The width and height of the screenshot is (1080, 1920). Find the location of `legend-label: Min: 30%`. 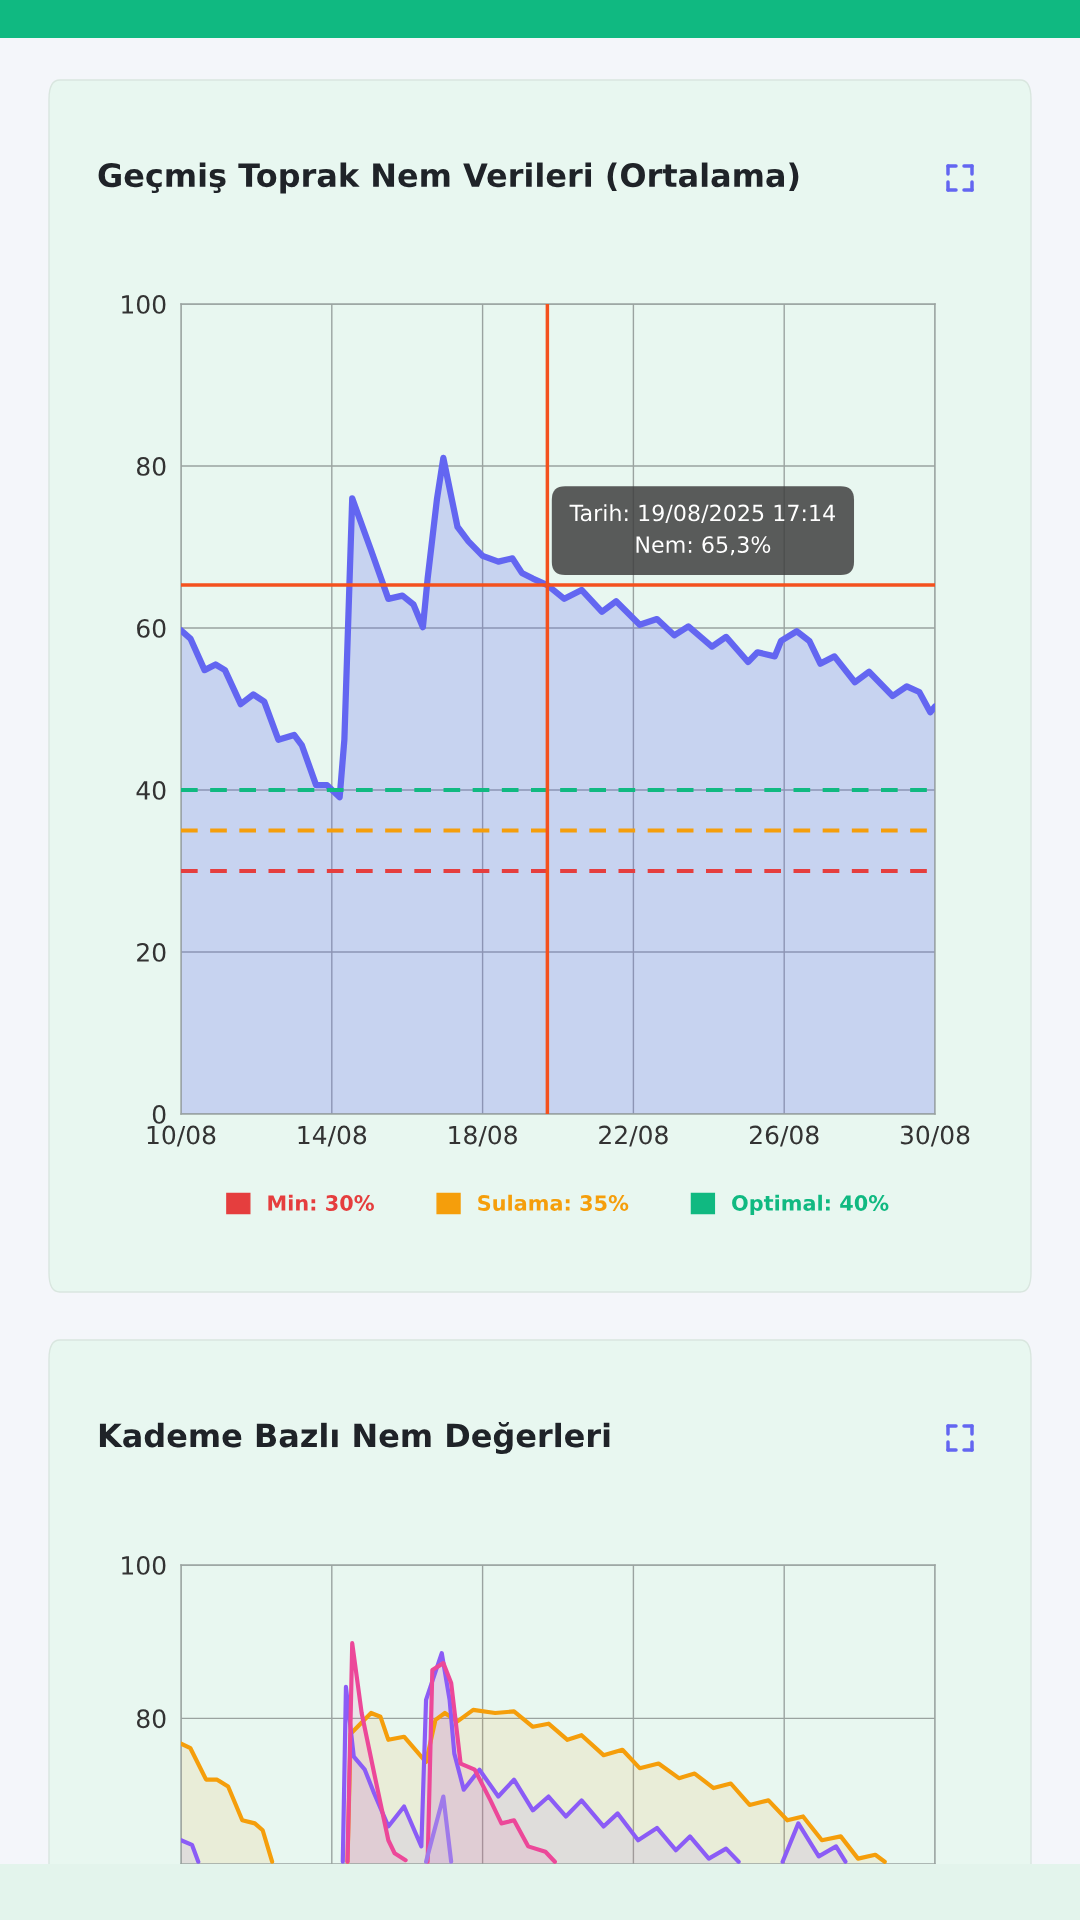

legend-label: Min: 30% is located at coordinates (321, 1202).